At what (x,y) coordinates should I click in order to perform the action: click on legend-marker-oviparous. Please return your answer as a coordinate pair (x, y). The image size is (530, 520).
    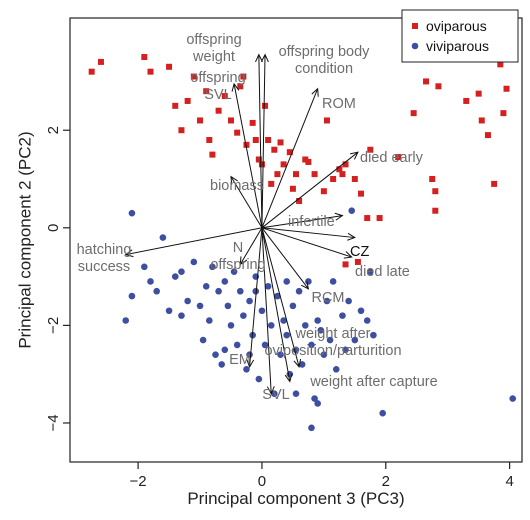
    Looking at the image, I should click on (415, 26).